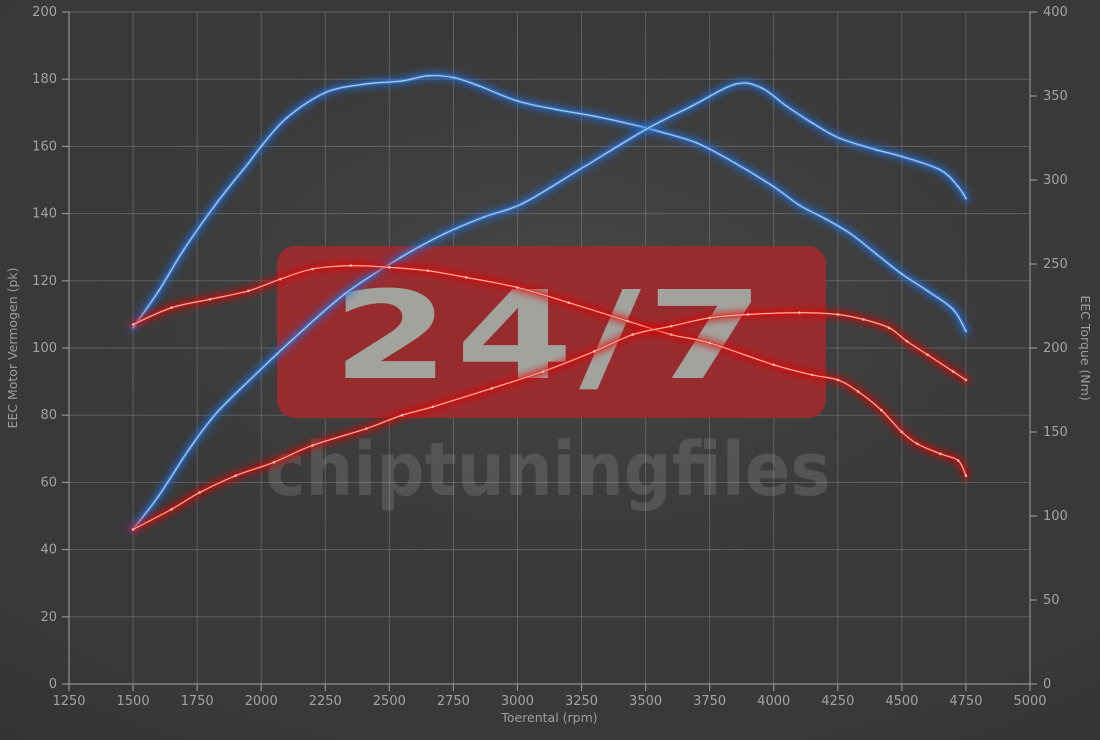  I want to click on y-right-tick-label: 150, so click(1055, 432).